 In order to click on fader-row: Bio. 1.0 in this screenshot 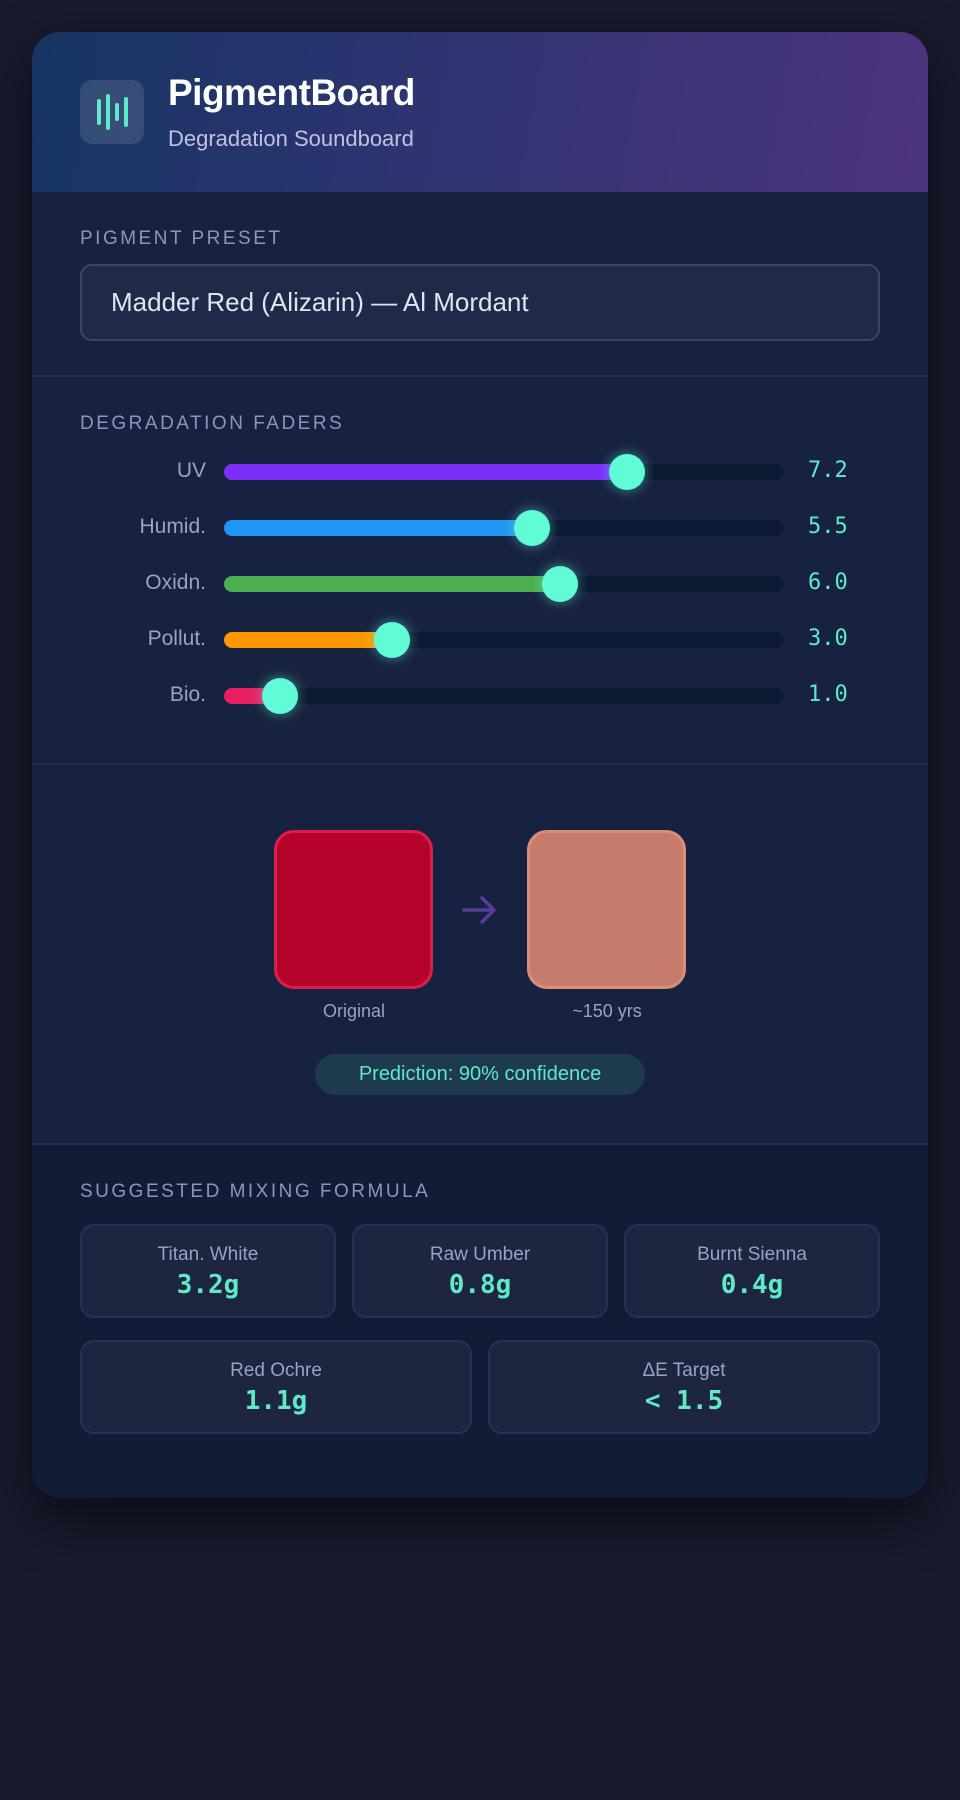, I will do `click(480, 696)`.